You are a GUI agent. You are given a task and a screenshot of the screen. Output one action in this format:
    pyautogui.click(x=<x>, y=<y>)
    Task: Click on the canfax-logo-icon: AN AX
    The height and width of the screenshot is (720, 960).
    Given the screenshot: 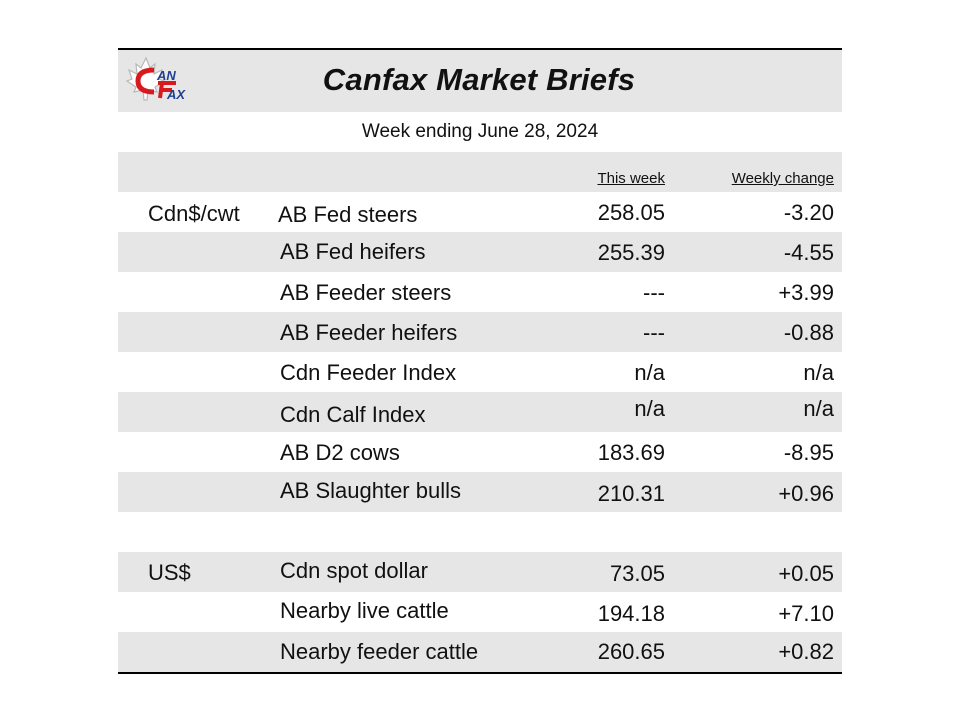 What is the action you would take?
    pyautogui.click(x=155, y=79)
    